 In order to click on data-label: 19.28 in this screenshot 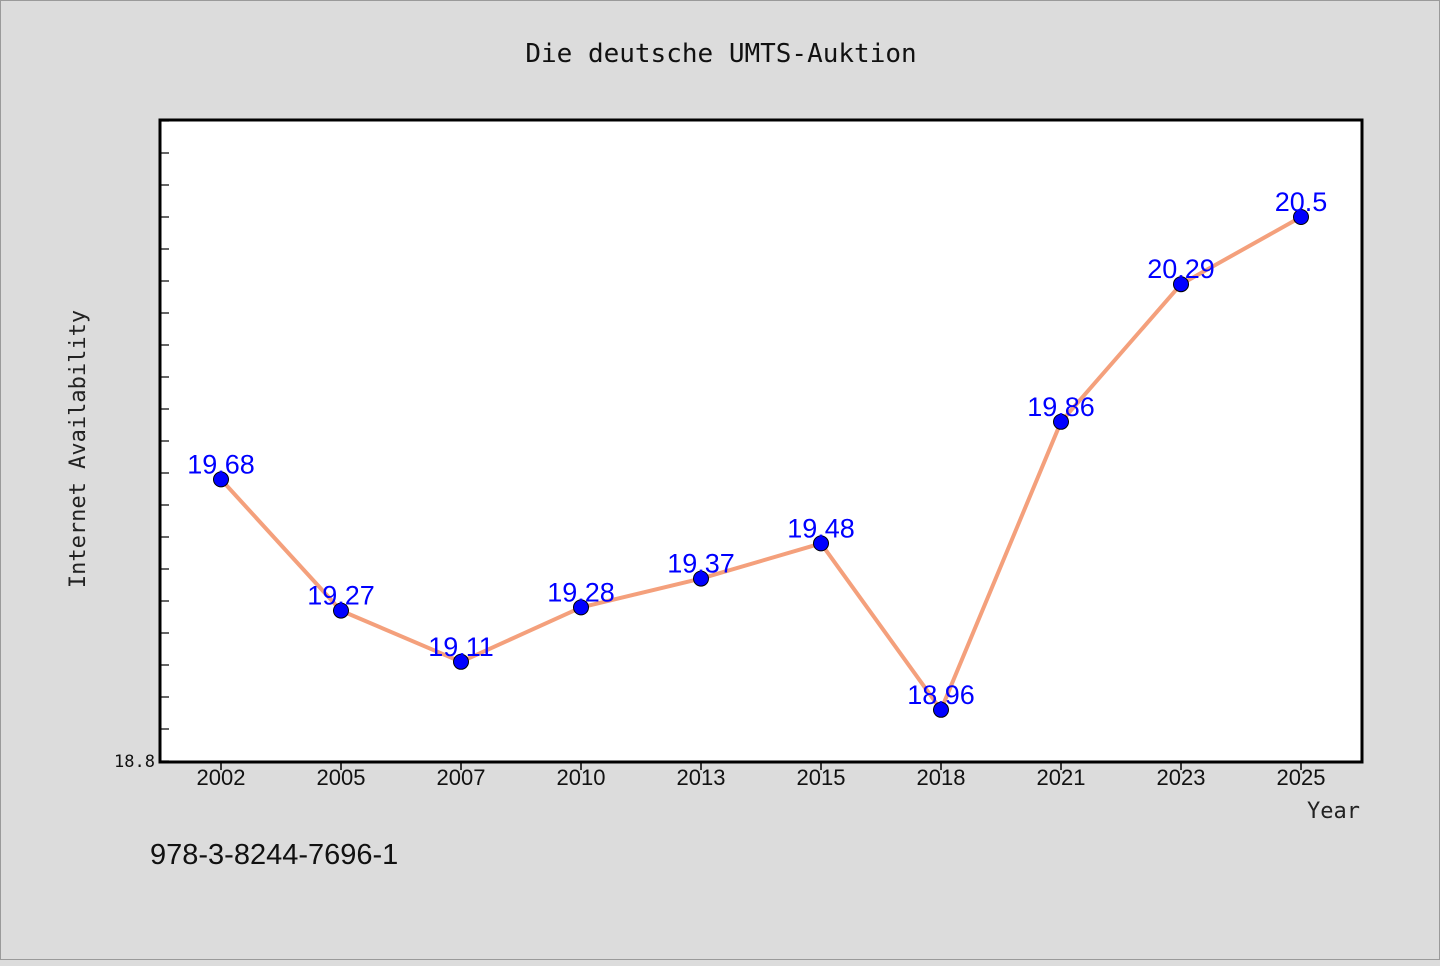, I will do `click(581, 592)`.